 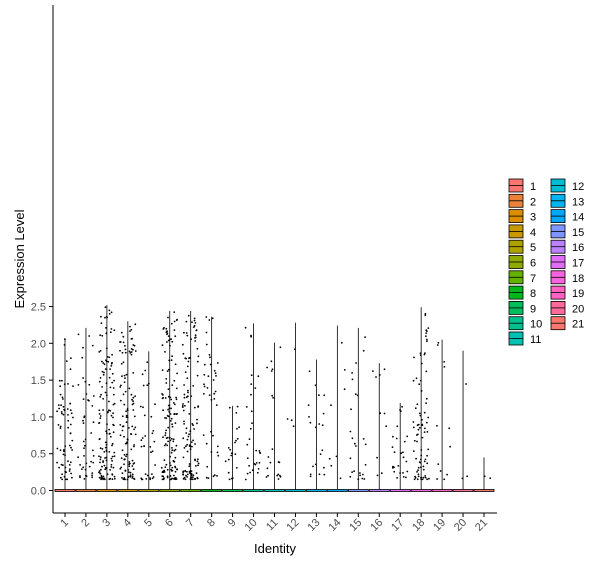 I want to click on y-axis-title: Expression Level, so click(x=19, y=258).